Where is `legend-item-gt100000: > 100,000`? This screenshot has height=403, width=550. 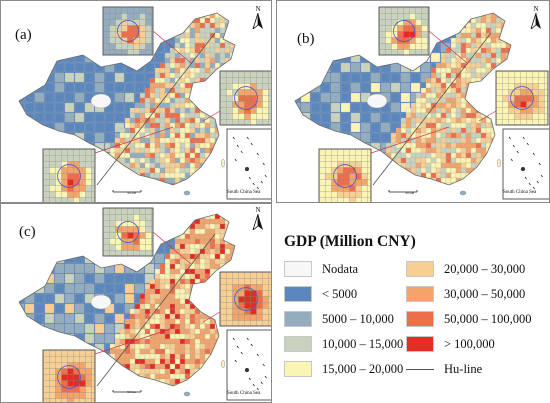
legend-item-gt100000: > 100,000 is located at coordinates (450, 344).